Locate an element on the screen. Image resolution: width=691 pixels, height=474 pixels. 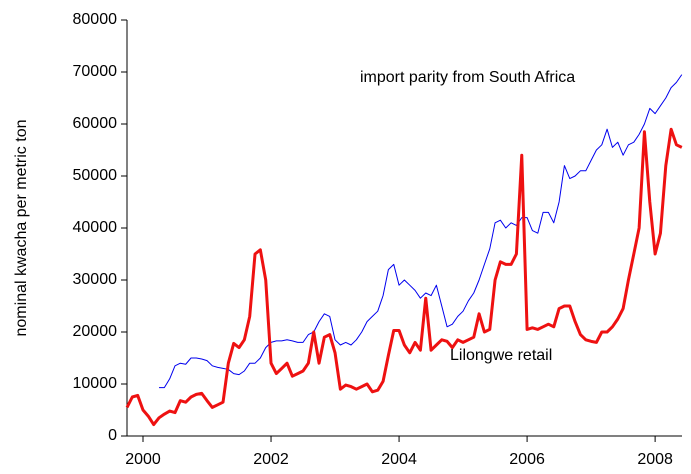
y-tick-label: 30000 is located at coordinates (95, 279).